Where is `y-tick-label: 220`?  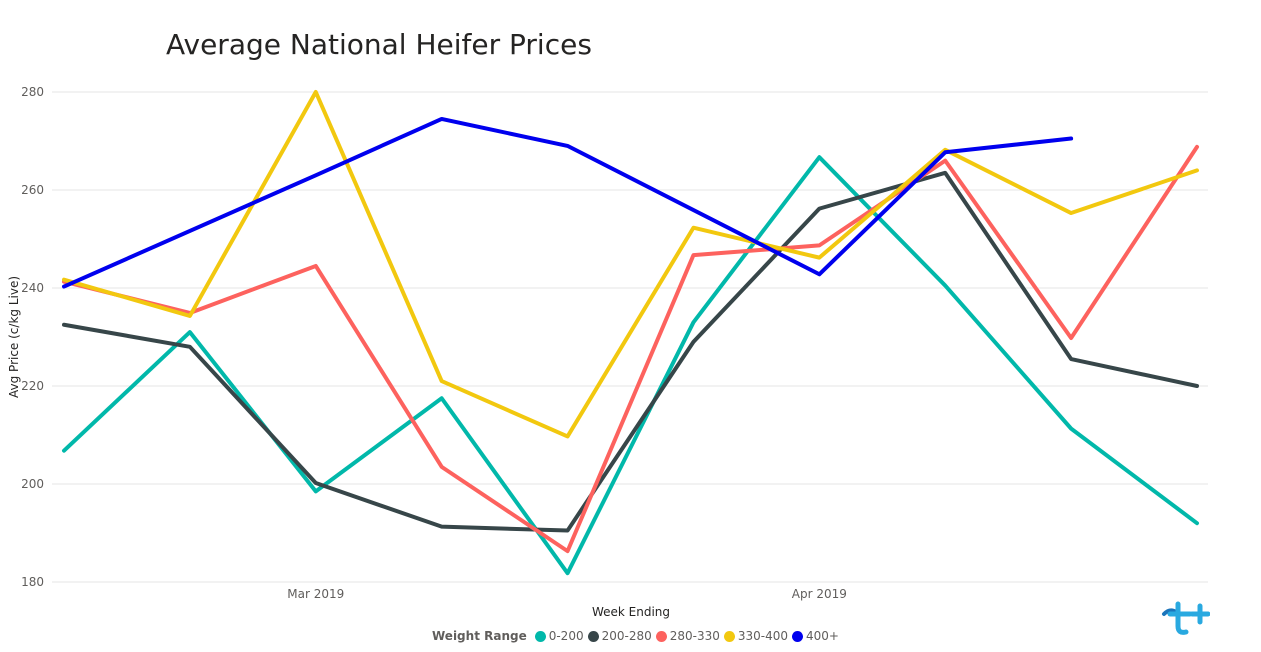 y-tick-label: 220 is located at coordinates (32, 386).